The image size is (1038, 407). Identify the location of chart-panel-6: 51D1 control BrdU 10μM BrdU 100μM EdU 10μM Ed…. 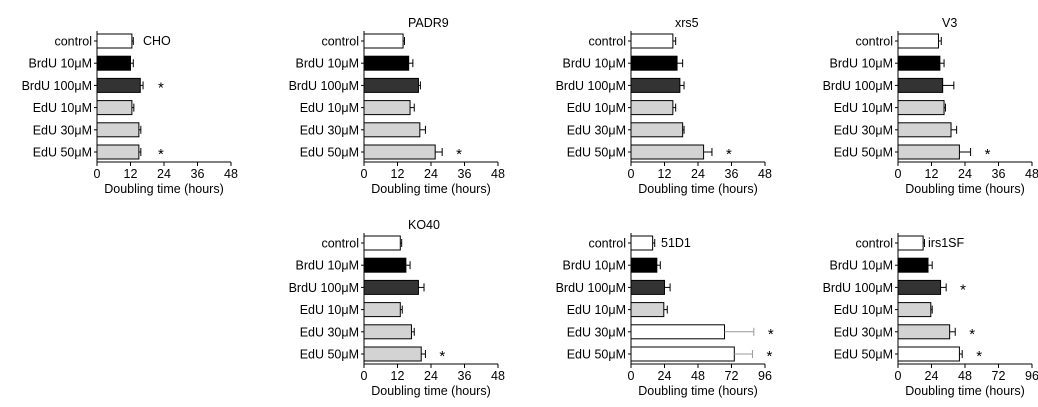
(665, 315).